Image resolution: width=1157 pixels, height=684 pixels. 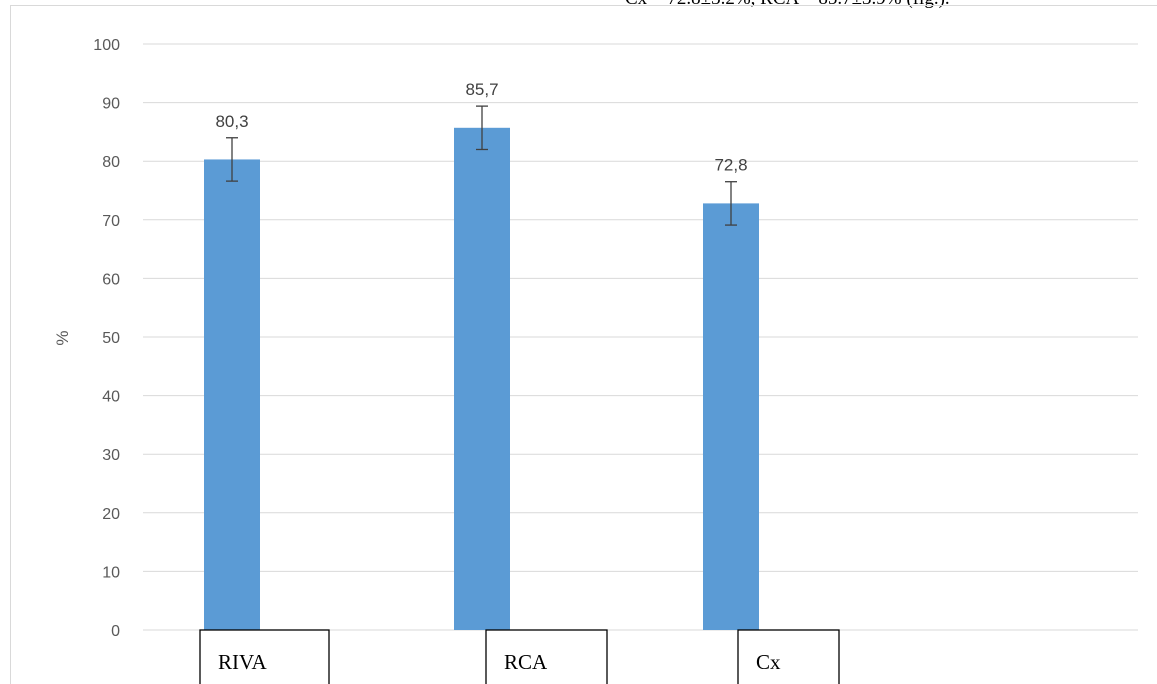 What do you see at coordinates (111, 397) in the screenshot?
I see `y-tick-label: 40` at bounding box center [111, 397].